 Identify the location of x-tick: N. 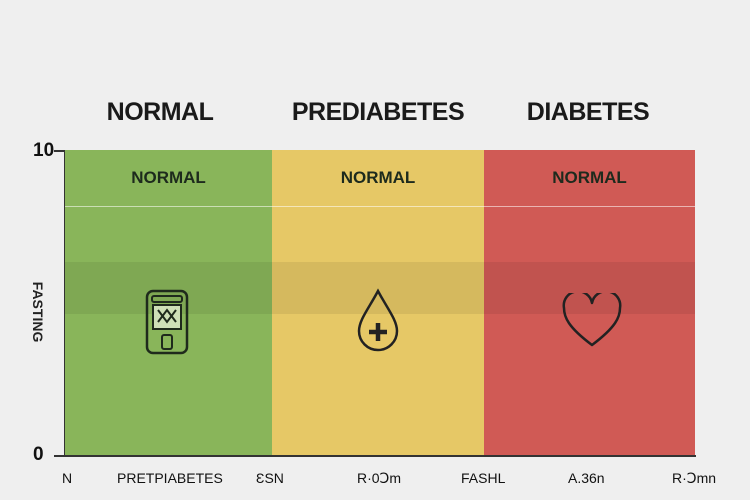
(67, 478).